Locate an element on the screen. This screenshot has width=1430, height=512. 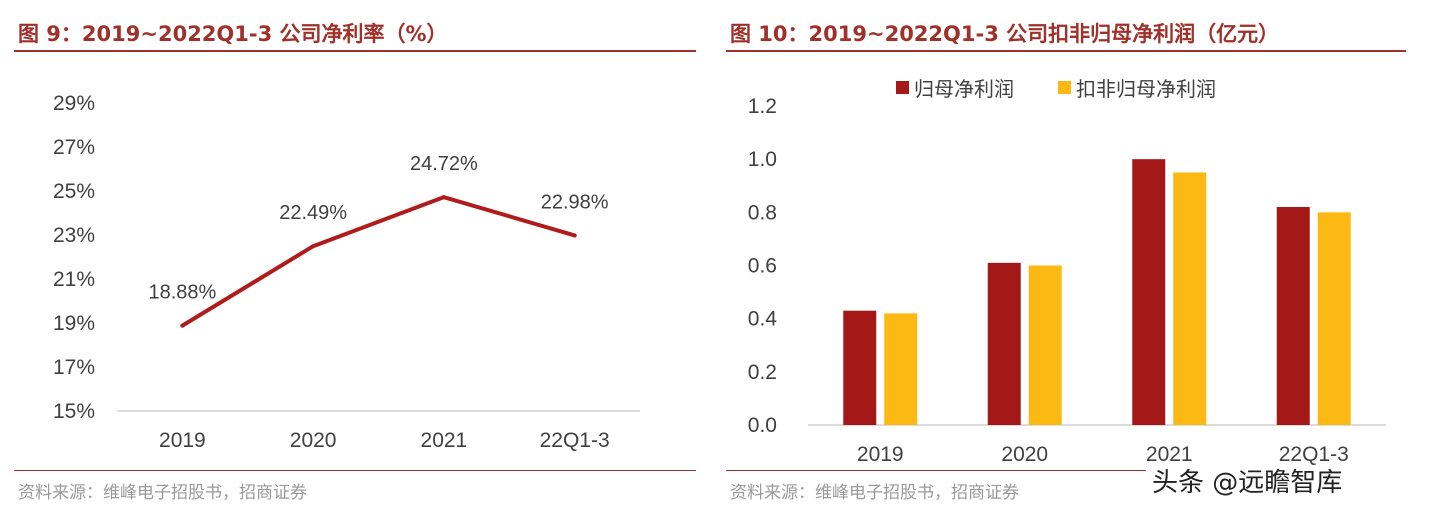
y-tick-label: 25% is located at coordinates (74, 191).